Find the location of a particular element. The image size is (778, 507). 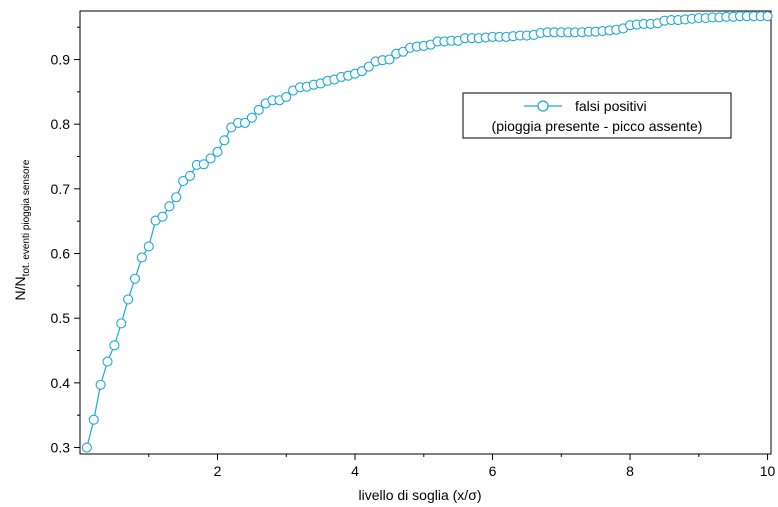

y-axis-label: N/Ntot. eventi pioggia sensore is located at coordinates (22, 229).